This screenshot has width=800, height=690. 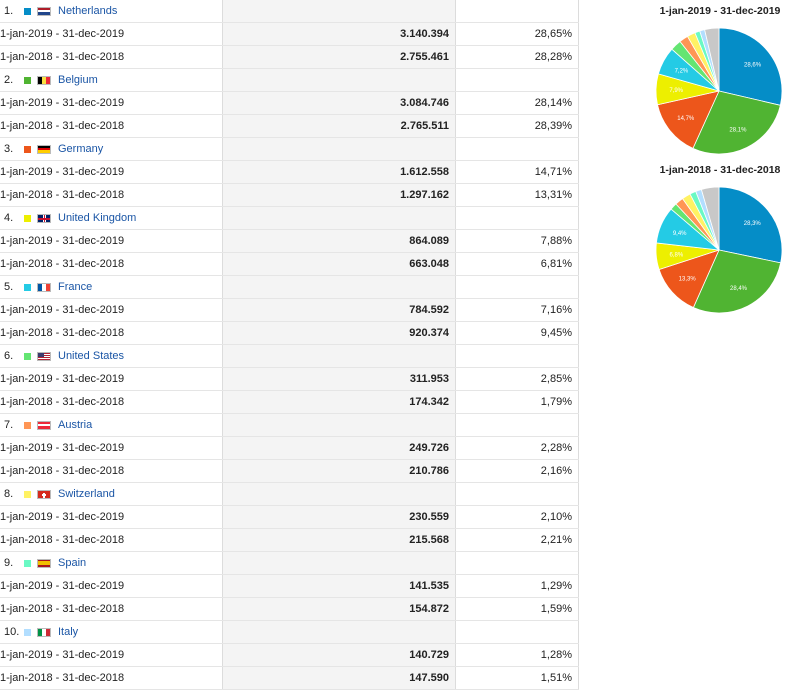 I want to click on pie-2019-title: 1-jan-2019 - 31-dec-2019, so click(x=720, y=11).